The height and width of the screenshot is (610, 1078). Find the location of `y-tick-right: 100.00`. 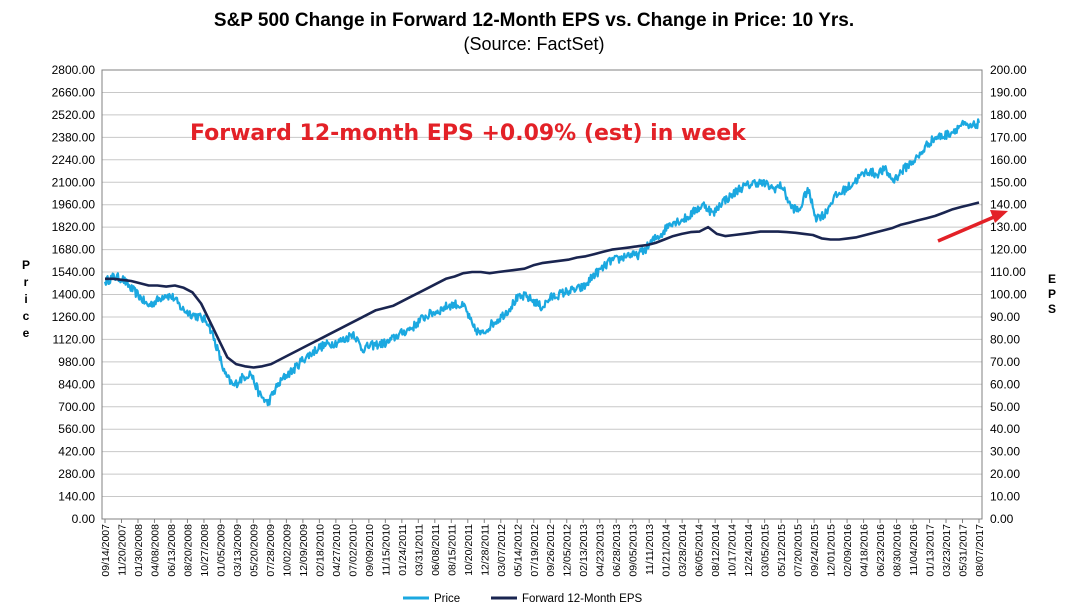

y-tick-right: 100.00 is located at coordinates (1008, 295).